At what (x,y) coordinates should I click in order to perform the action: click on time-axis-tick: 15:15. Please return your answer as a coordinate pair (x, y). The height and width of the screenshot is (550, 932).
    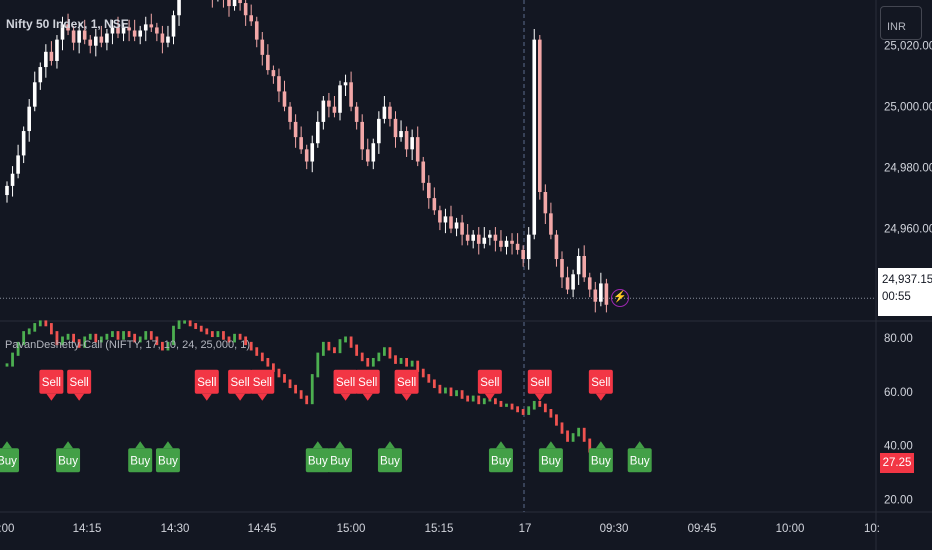
    Looking at the image, I should click on (439, 529).